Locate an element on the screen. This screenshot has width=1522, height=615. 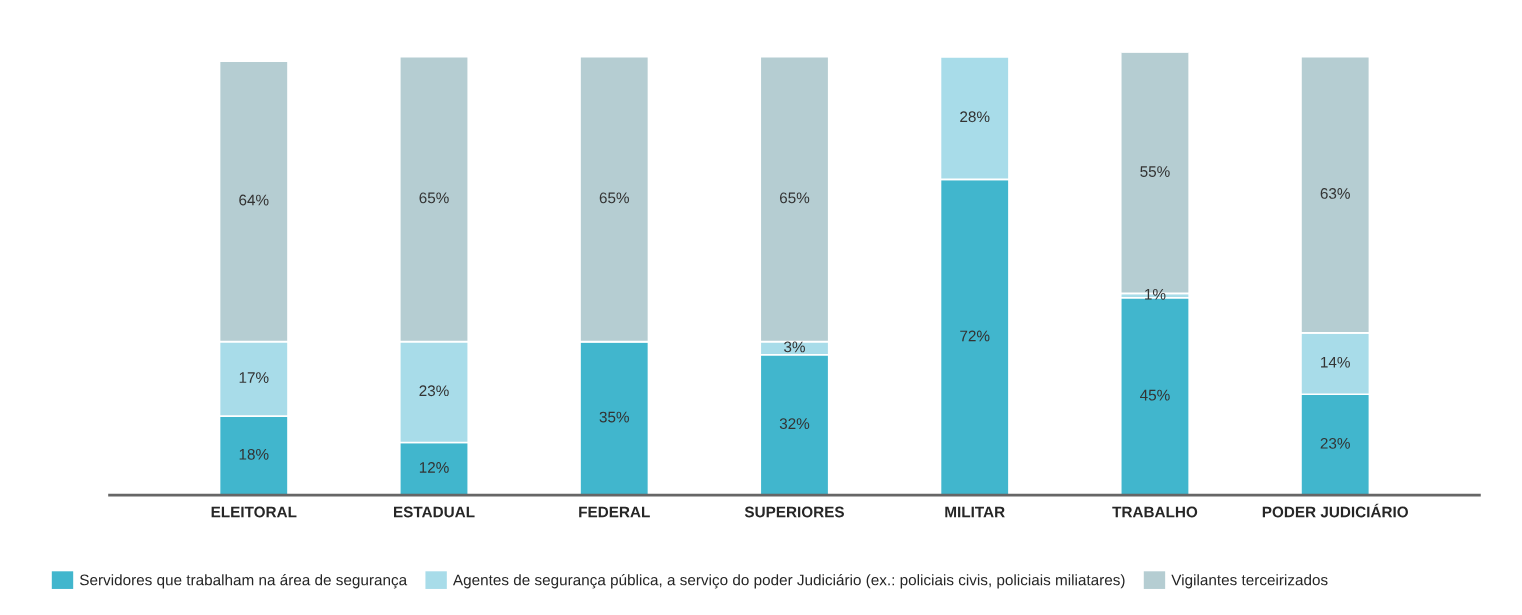
data-label: 63% is located at coordinates (1335, 193).